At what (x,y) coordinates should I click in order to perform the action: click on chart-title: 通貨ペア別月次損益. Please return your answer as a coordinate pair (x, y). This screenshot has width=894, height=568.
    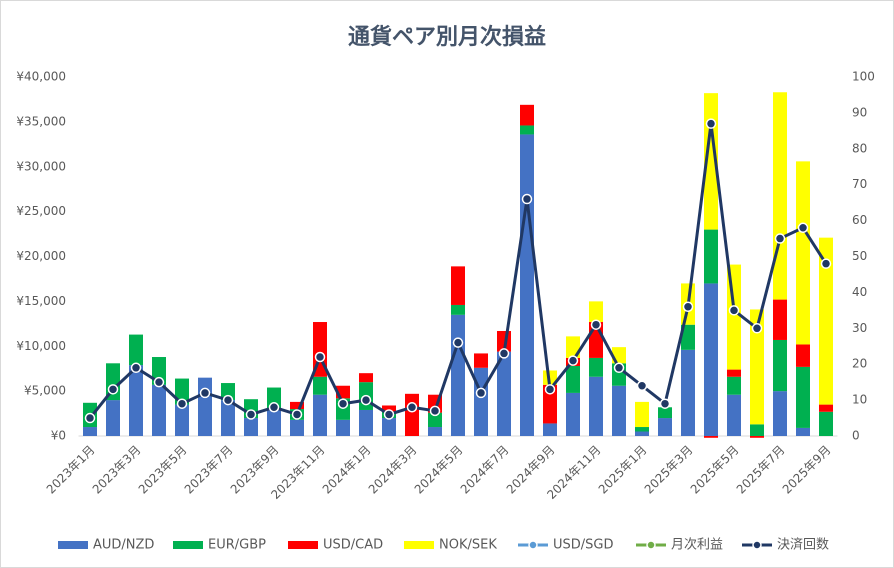
    Looking at the image, I should click on (447, 37).